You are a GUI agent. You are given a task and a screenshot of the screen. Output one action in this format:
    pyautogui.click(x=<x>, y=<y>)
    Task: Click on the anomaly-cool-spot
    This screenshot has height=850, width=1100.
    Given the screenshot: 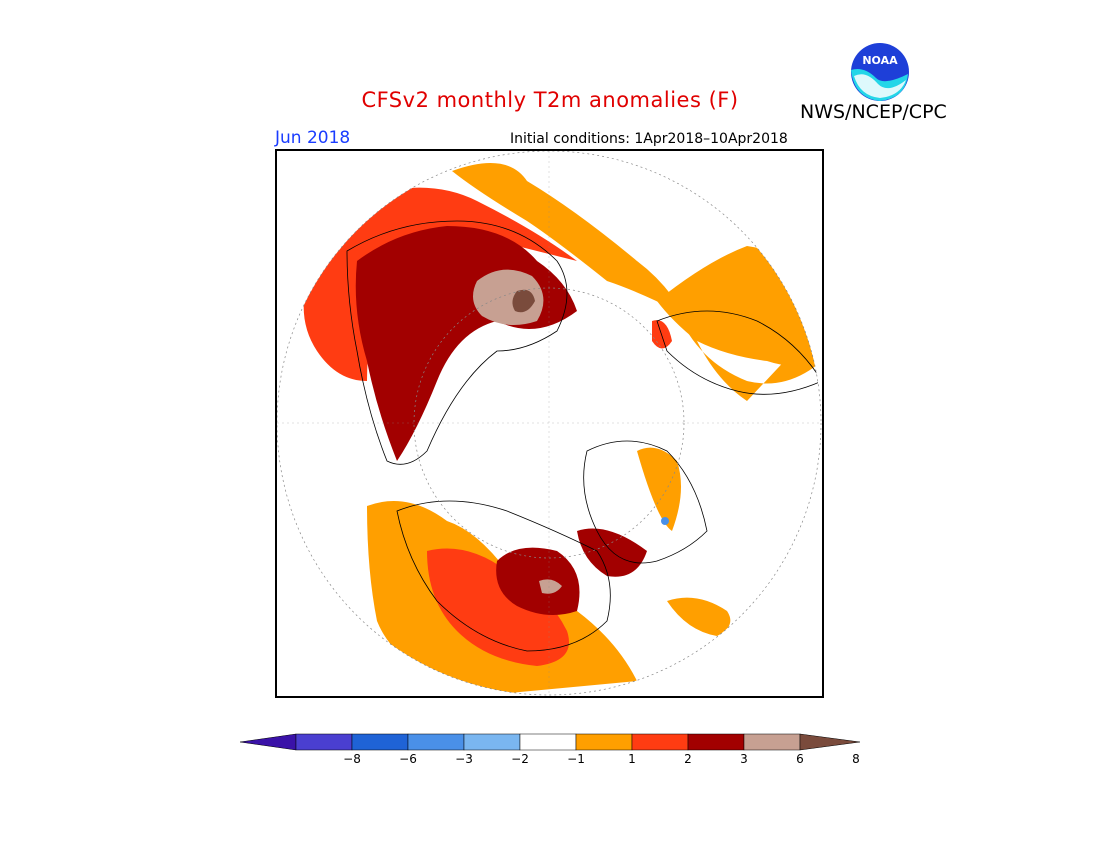 What is the action you would take?
    pyautogui.click(x=665, y=521)
    